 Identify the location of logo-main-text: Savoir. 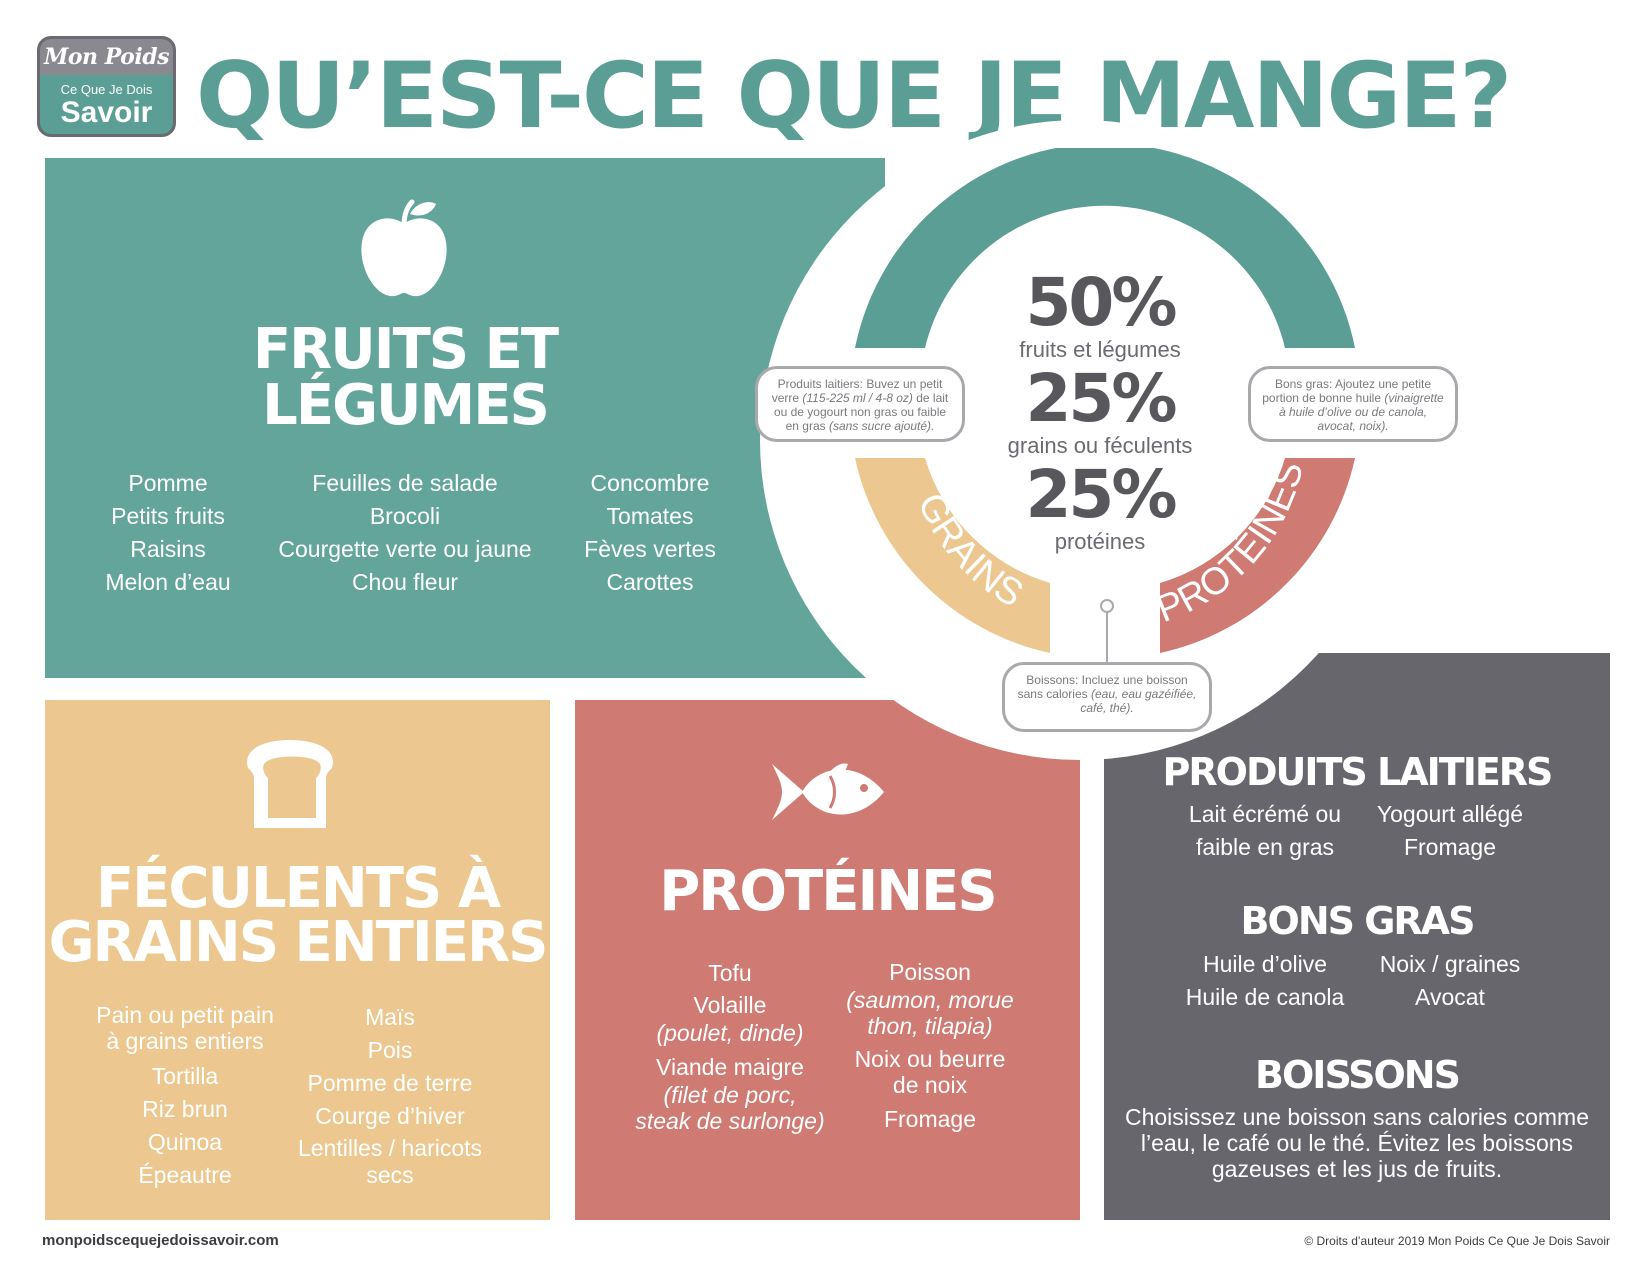
(106, 112).